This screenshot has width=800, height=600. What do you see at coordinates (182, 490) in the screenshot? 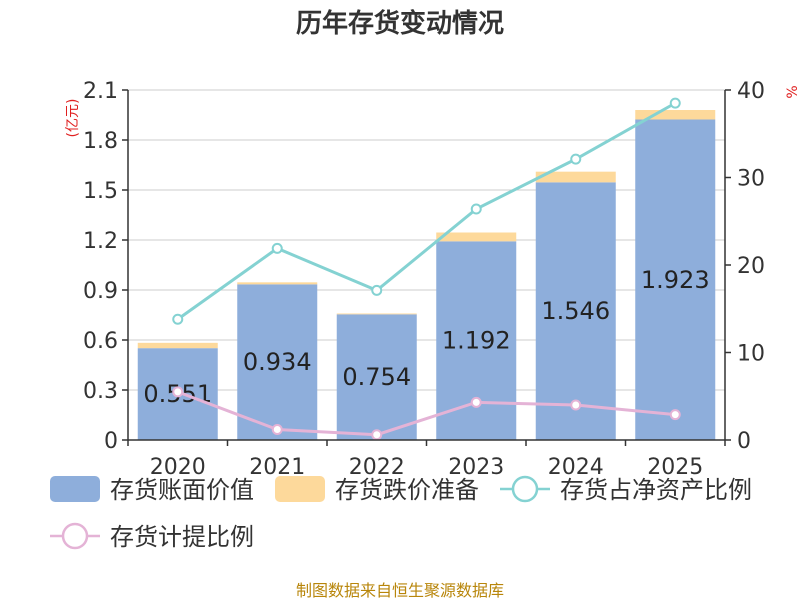
I see `legend-label: 存货账面价值` at bounding box center [182, 490].